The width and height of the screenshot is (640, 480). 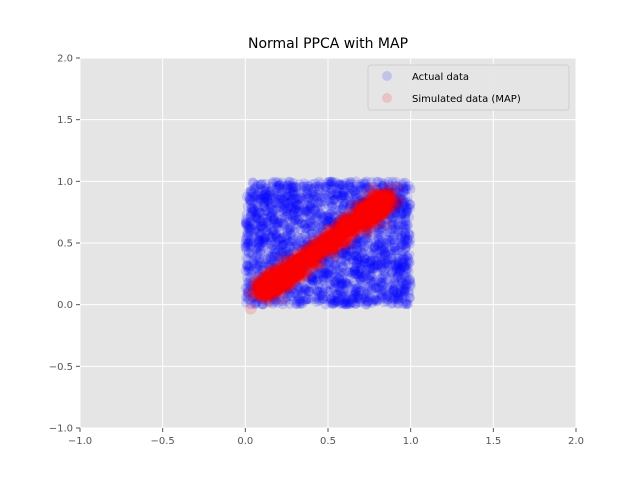 What do you see at coordinates (307, 256) in the screenshot?
I see `simulated-data-point` at bounding box center [307, 256].